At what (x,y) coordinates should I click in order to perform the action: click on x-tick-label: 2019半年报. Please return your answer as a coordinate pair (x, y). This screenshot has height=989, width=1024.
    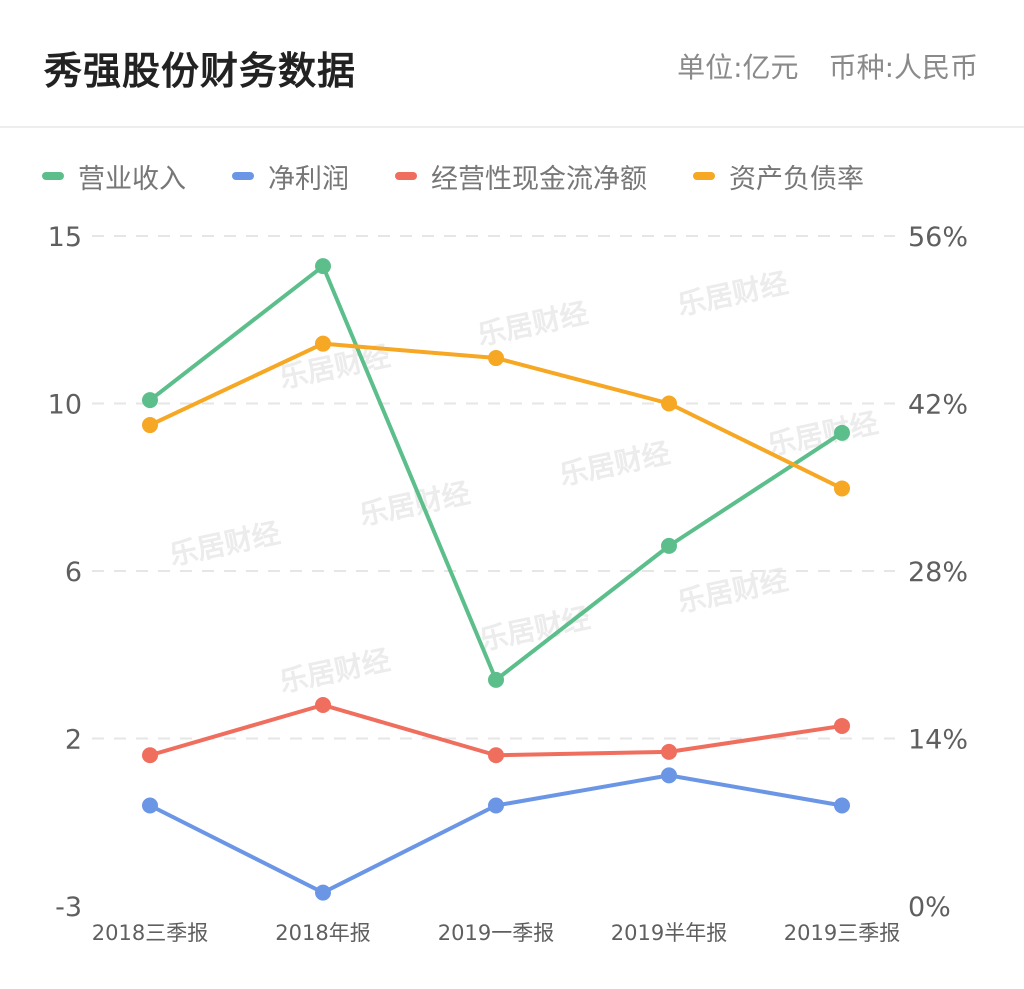
    Looking at the image, I should click on (669, 933).